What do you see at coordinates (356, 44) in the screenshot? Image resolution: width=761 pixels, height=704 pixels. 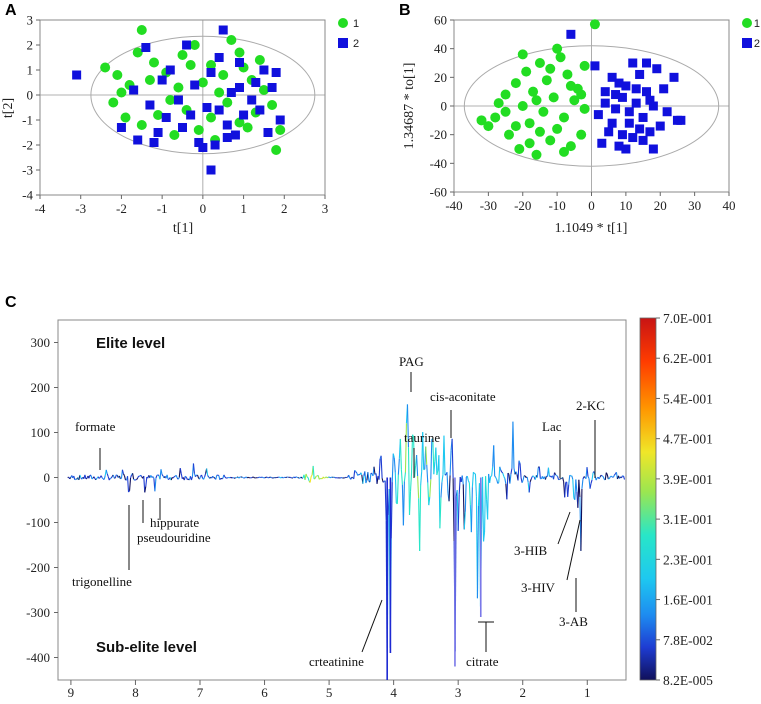 I see `panel-a-legend-label-2: 2` at bounding box center [356, 44].